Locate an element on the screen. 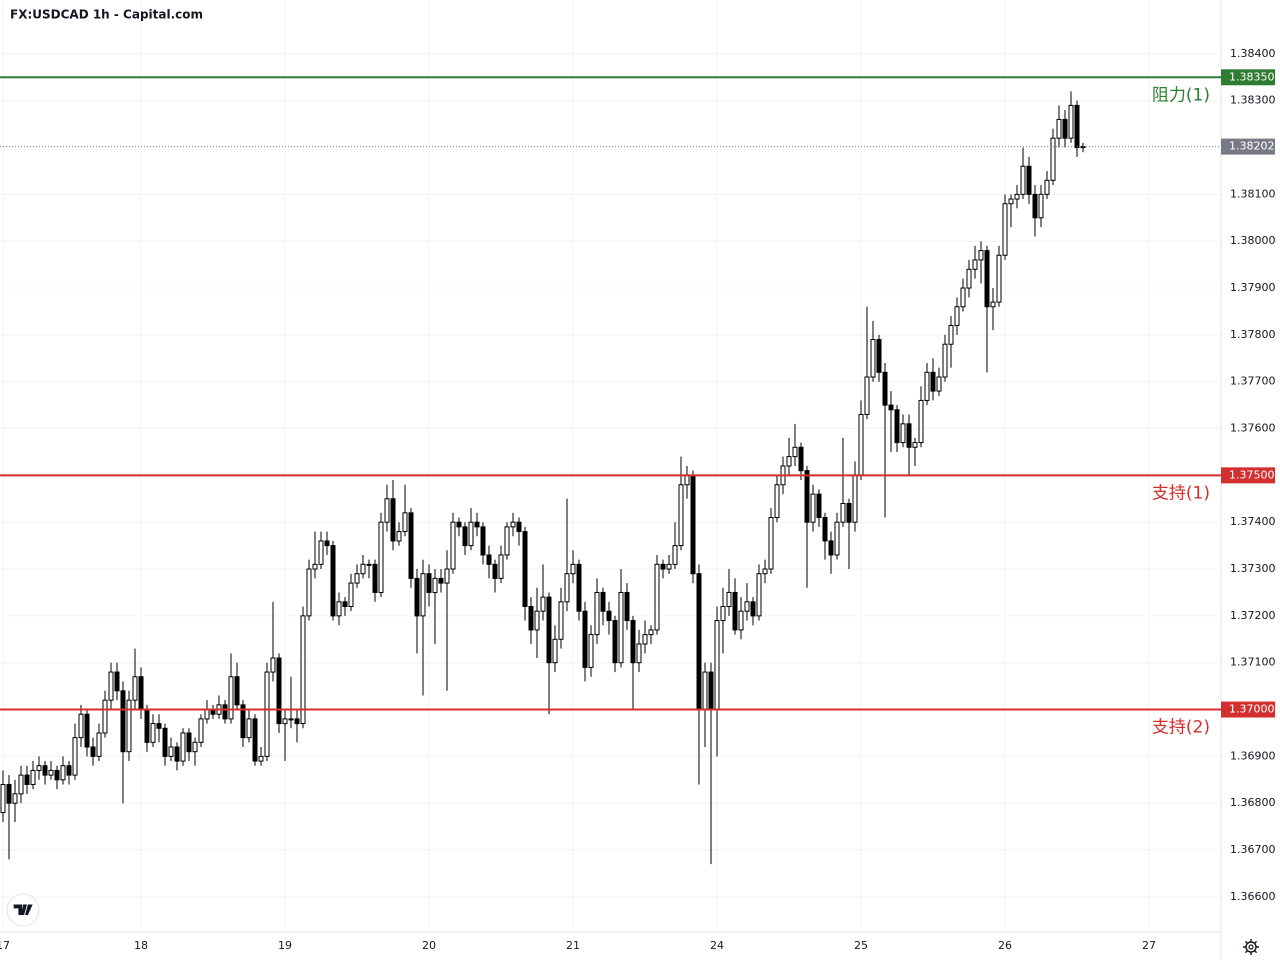 This screenshot has width=1280, height=960. x-tick-label: 27 is located at coordinates (1149, 945).